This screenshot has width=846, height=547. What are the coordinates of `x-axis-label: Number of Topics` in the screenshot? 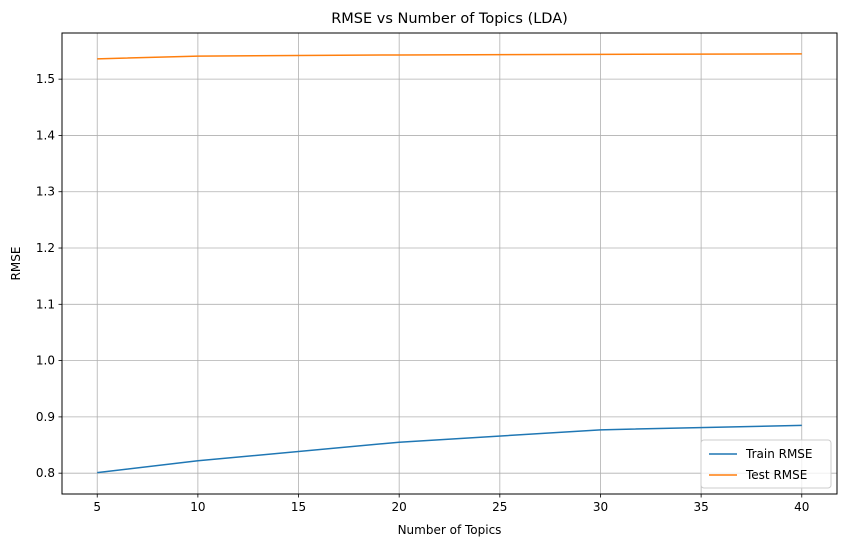 It's located at (450, 530).